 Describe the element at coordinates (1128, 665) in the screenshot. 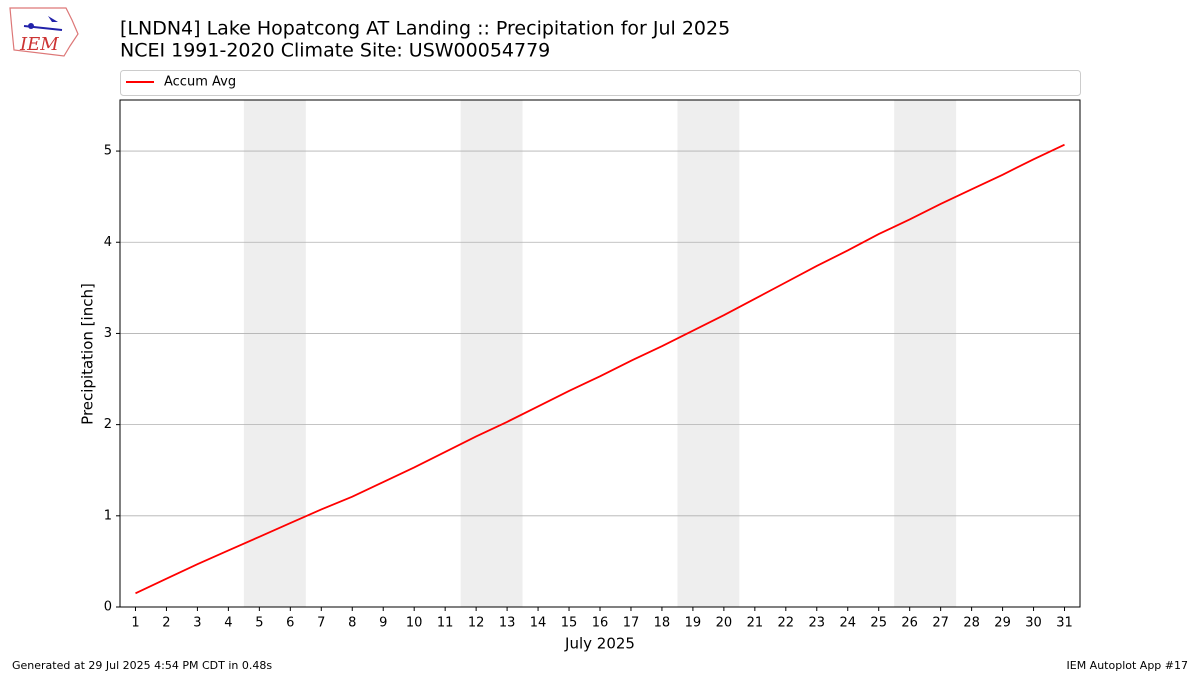

I see `footer-right: IEM Autoplot App #17` at that location.